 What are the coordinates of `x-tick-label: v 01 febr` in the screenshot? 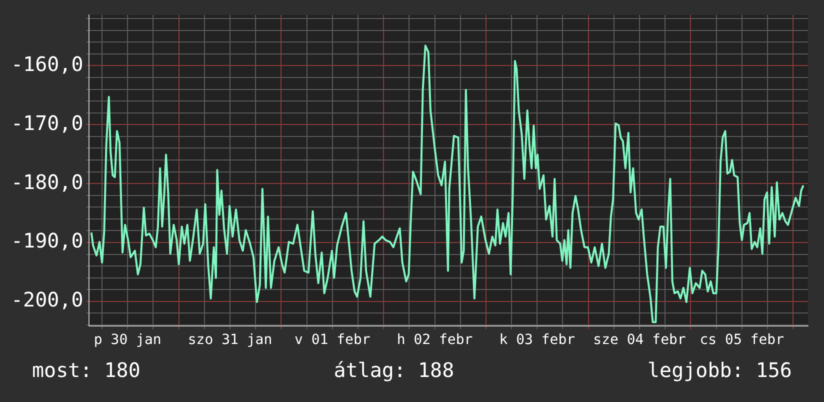 It's located at (332, 340).